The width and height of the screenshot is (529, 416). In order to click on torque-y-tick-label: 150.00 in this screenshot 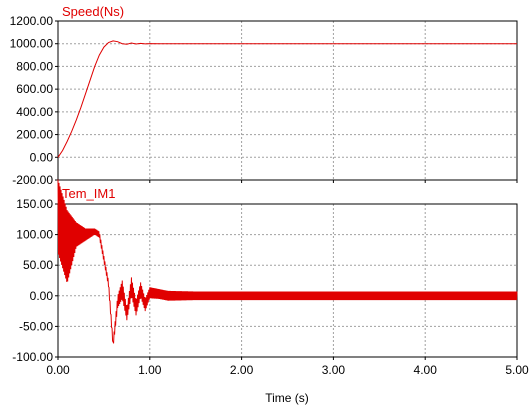, I will do `click(34, 204)`.